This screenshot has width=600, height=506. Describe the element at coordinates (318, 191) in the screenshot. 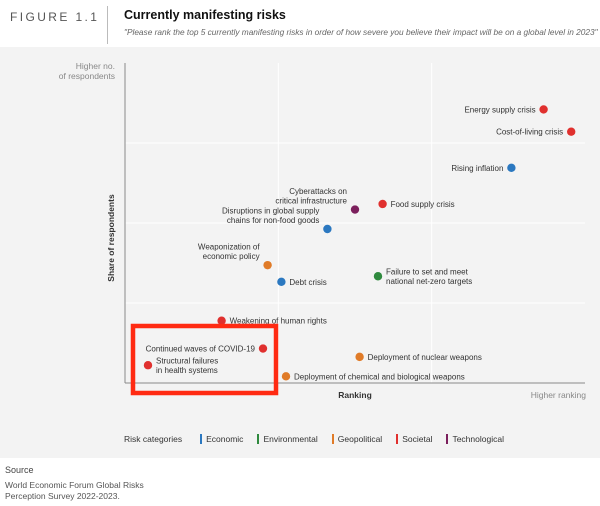

I see `data-label: Cyberattacks on` at that location.